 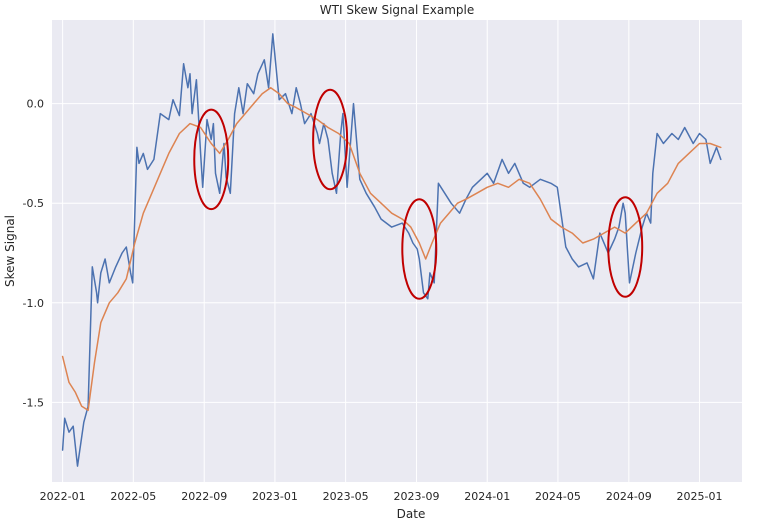 I want to click on x-tick-label: 2022-01, so click(x=63, y=496).